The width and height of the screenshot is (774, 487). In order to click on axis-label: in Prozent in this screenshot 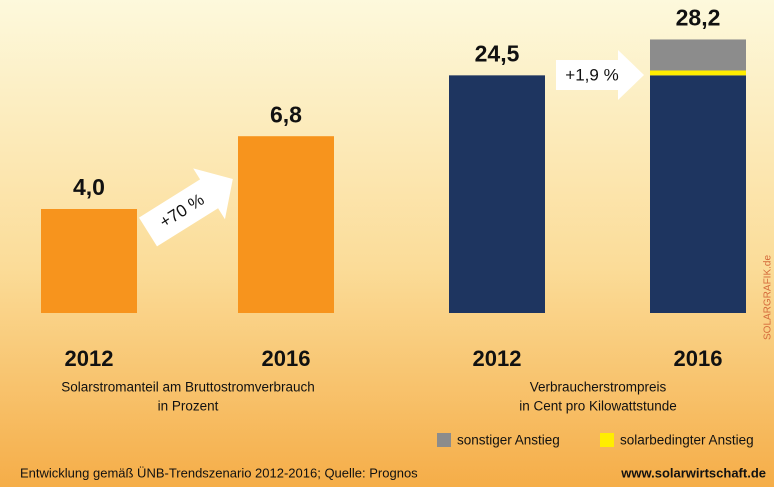, I will do `click(188, 406)`.